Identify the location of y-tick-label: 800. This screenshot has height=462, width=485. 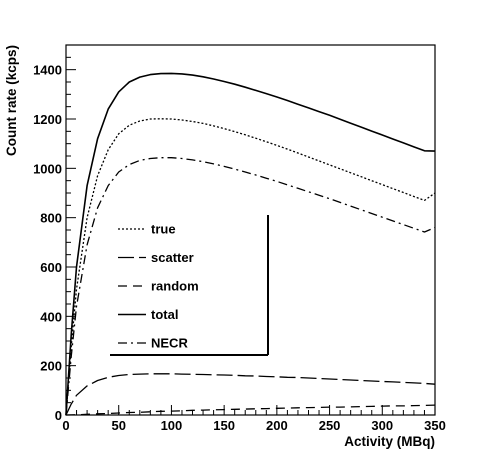
(51, 218).